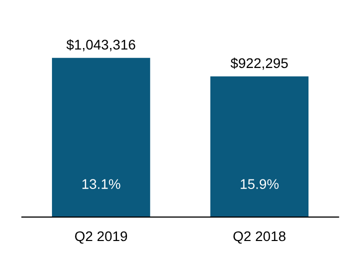  I want to click on annotation: 15.9%, so click(259, 184).